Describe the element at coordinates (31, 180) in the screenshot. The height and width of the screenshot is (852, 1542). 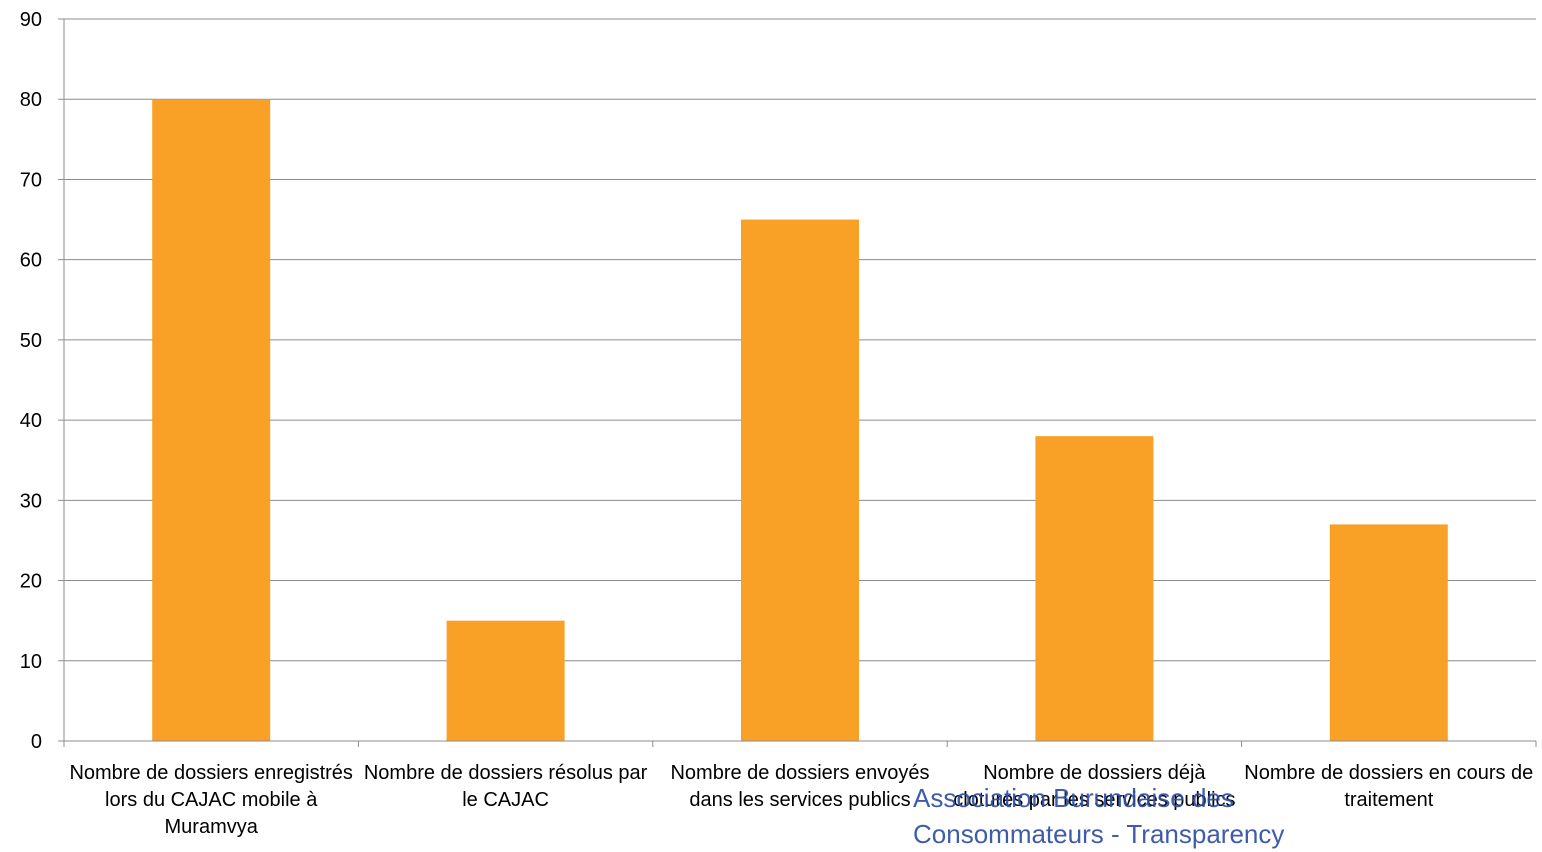
I see `y-tick-label: 70` at that location.